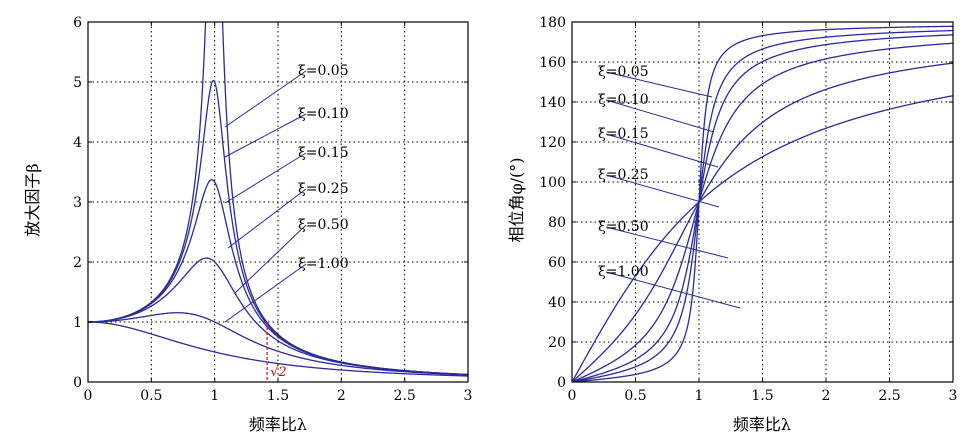 The height and width of the screenshot is (444, 975). What do you see at coordinates (826, 396) in the screenshot?
I see `chart2-xtick-label: 2` at bounding box center [826, 396].